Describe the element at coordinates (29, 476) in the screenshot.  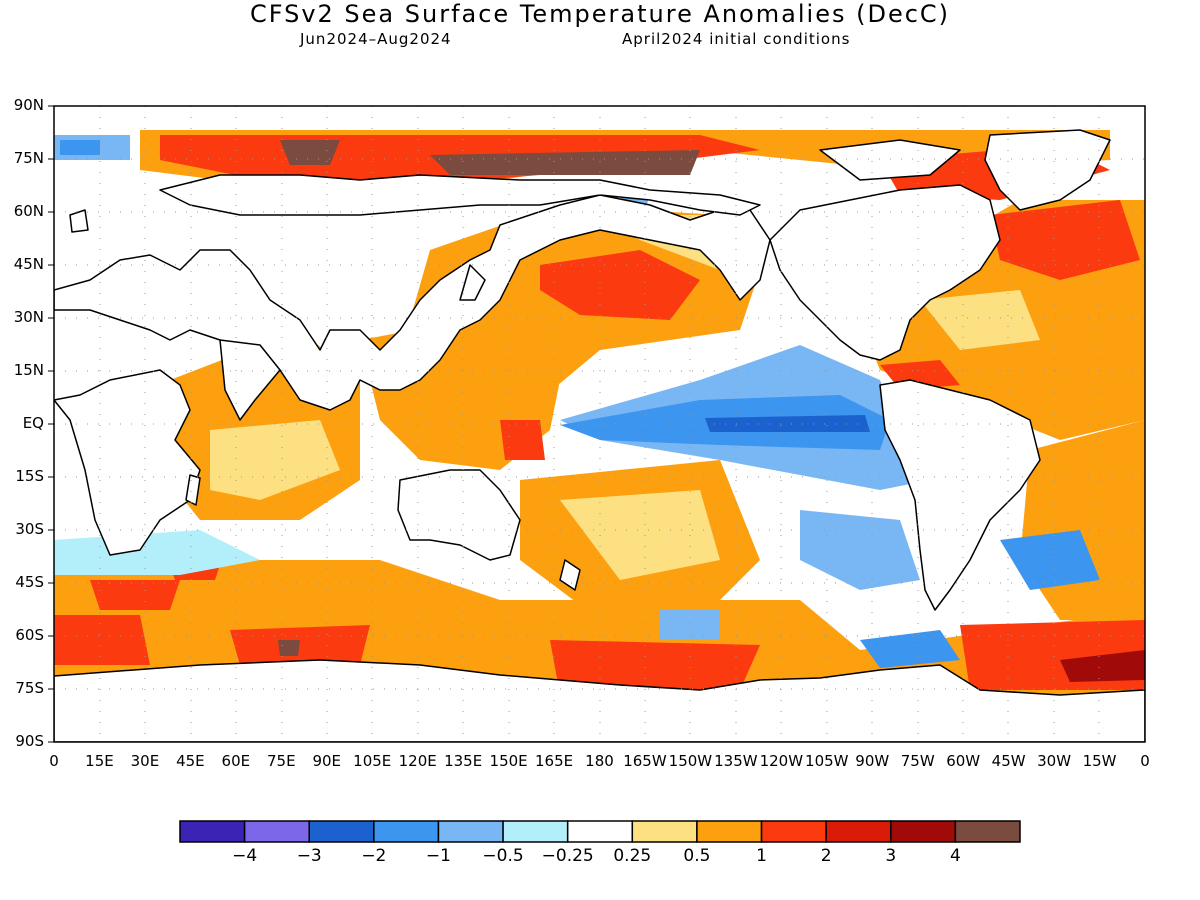
I see `lat-label: 15S` at that location.